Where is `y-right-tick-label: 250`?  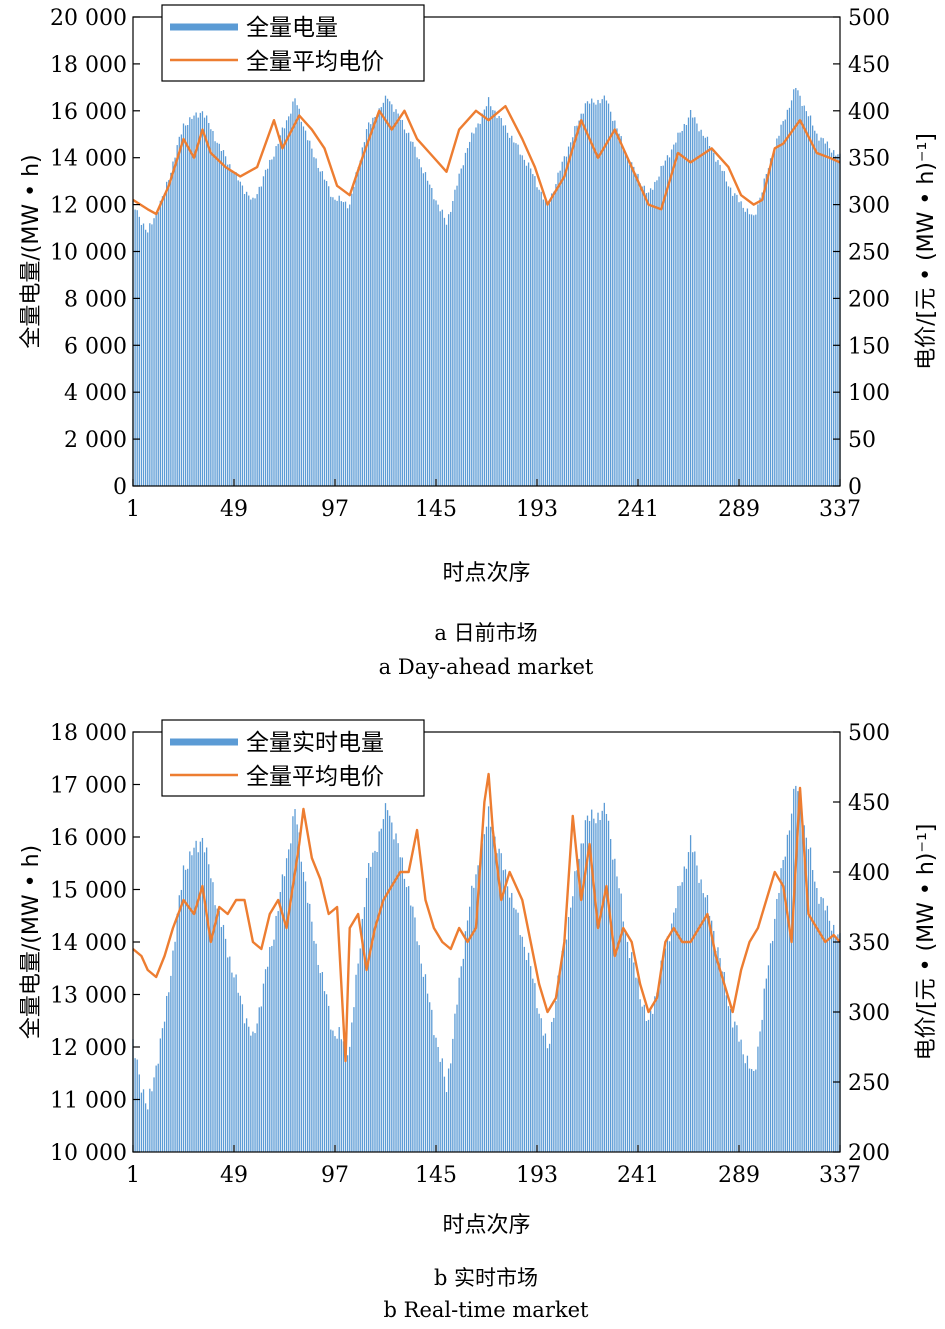
y-right-tick-label: 250 is located at coordinates (869, 1083).